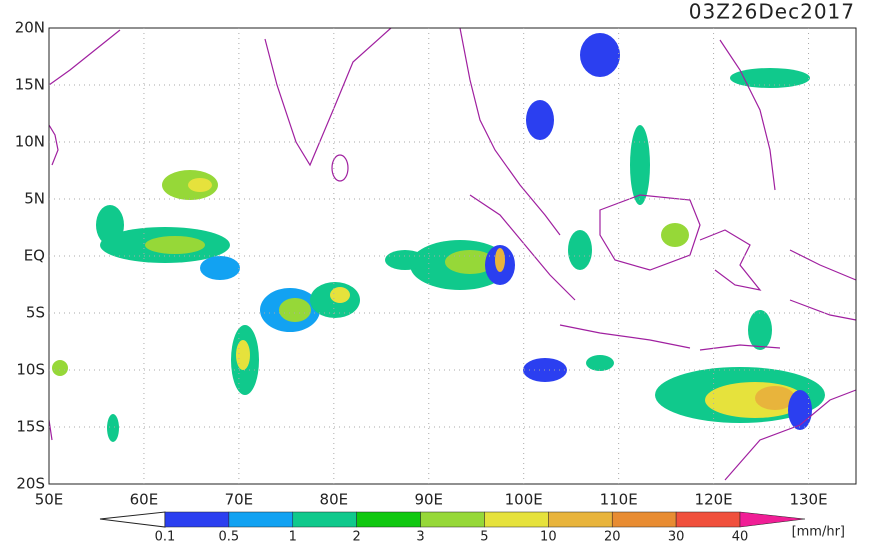 The height and width of the screenshot is (548, 880). I want to click on lat-label: 5S, so click(35, 313).